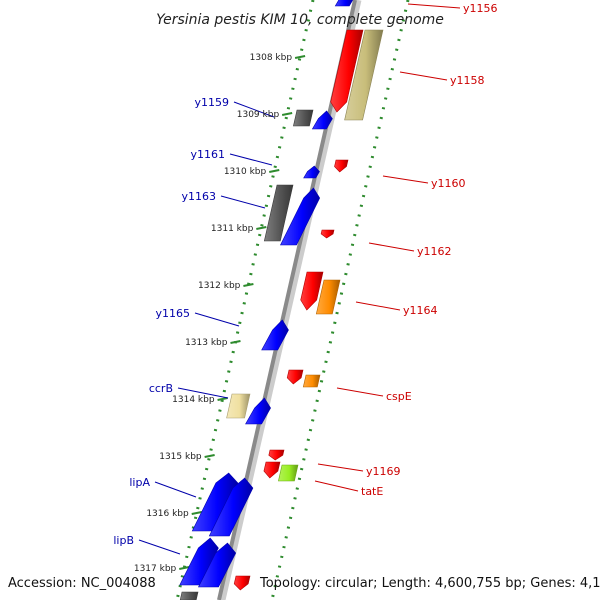  I want to click on label-y1169: y1169, so click(383, 471).